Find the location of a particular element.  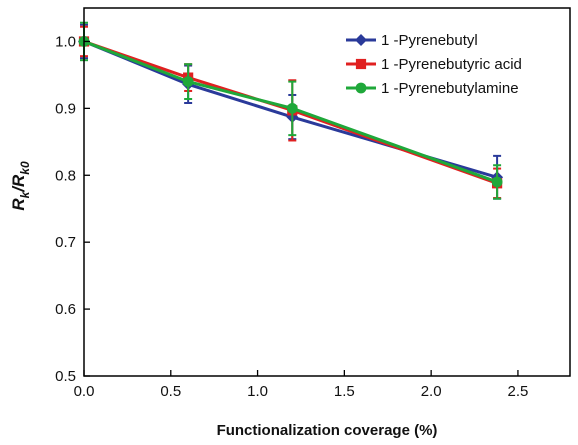

y-label-slash-r: /R is located at coordinates (18, 183).